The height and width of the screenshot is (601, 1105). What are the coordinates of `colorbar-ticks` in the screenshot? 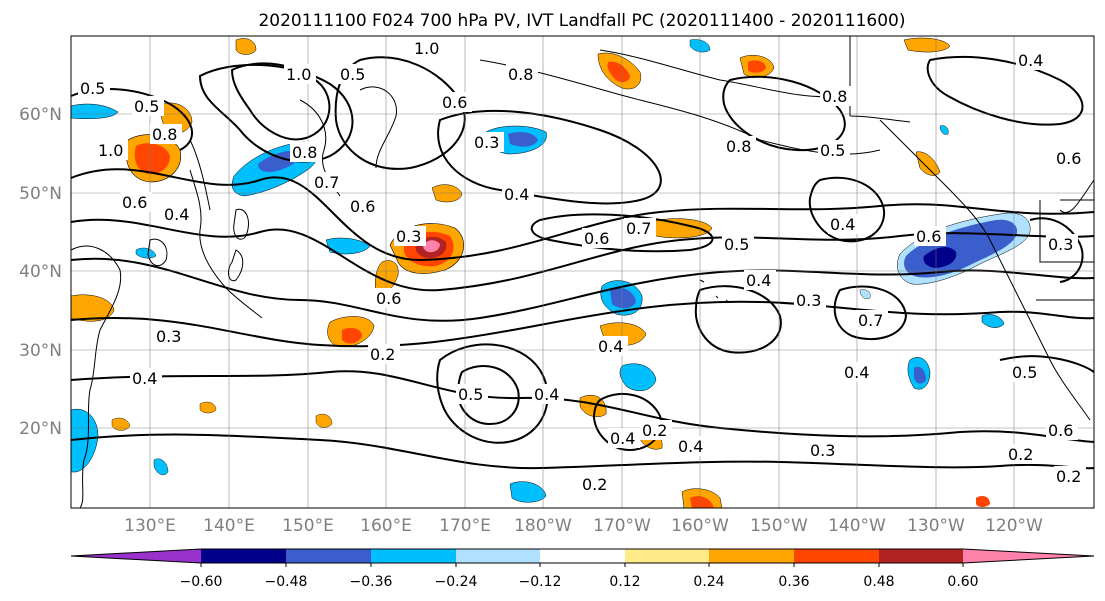 It's located at (582, 565).